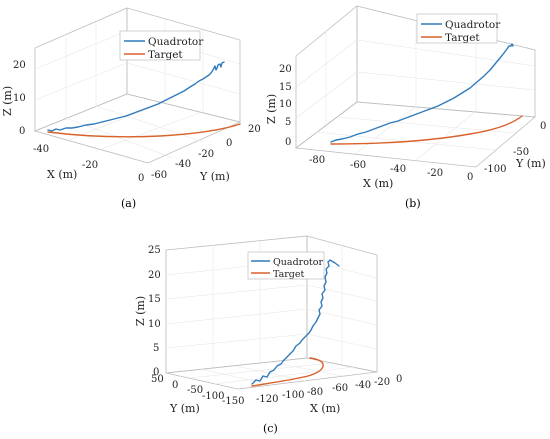 This screenshot has width=550, height=439. Describe the element at coordinates (154, 299) in the screenshot. I see `panel-c-z-tick: 15` at that location.